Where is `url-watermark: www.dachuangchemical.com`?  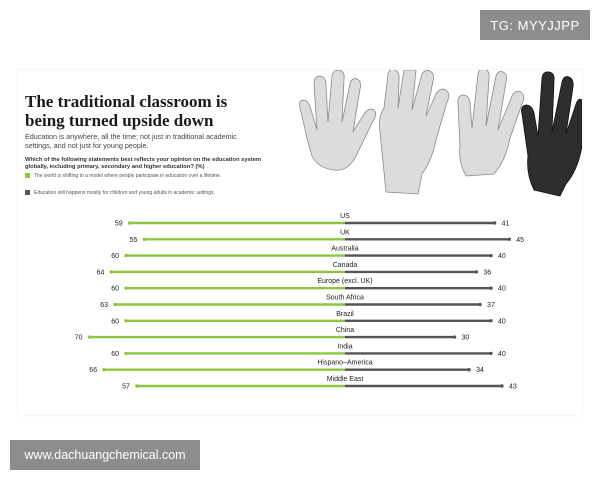
url-watermark: www.dachuangchemical.com is located at coordinates (105, 455).